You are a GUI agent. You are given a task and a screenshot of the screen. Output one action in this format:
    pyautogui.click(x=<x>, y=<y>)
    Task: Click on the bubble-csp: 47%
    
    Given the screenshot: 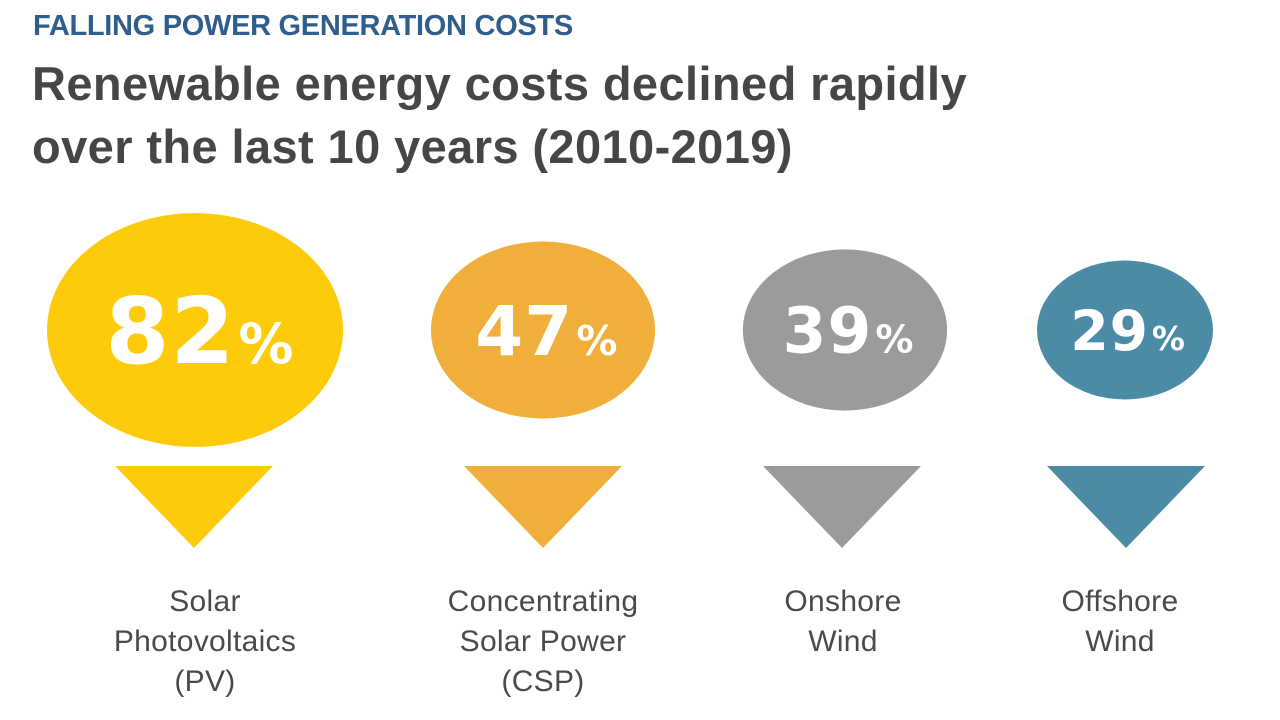 What is the action you would take?
    pyautogui.click(x=543, y=394)
    